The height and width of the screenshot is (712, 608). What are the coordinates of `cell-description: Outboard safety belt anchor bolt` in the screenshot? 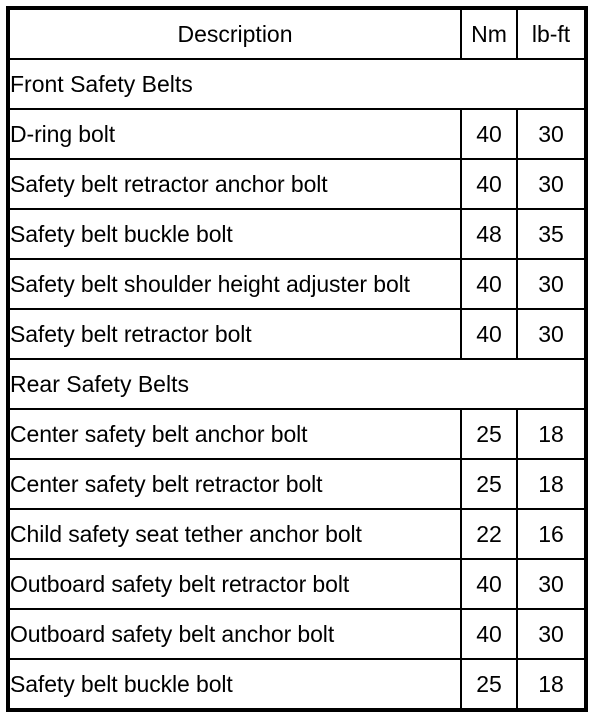 It's located at (234, 634).